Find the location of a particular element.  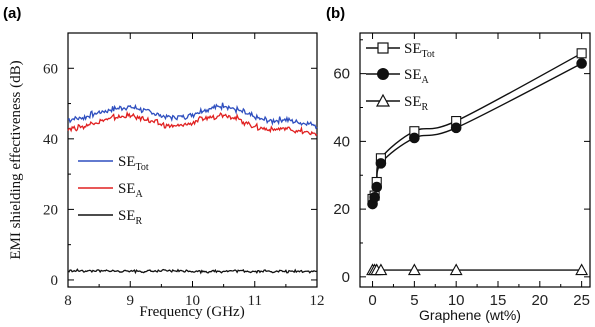

series-line-SE_Tot is located at coordinates (192, 116).